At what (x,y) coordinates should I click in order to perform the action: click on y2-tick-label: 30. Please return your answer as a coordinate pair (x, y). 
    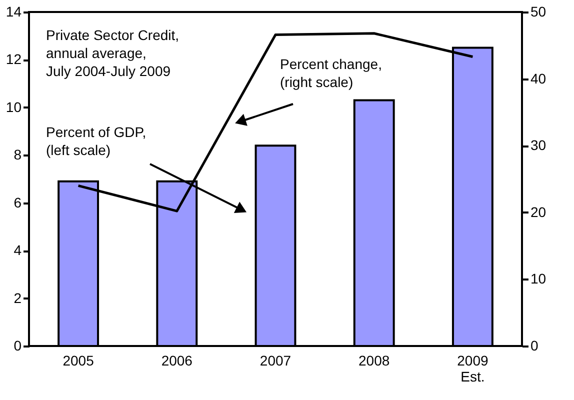
    Looking at the image, I should click on (538, 145).